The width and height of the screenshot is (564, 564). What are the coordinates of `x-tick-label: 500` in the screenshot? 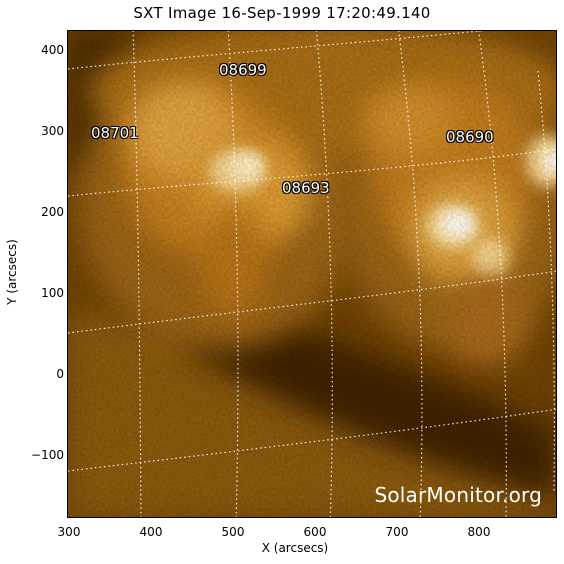 It's located at (233, 532).